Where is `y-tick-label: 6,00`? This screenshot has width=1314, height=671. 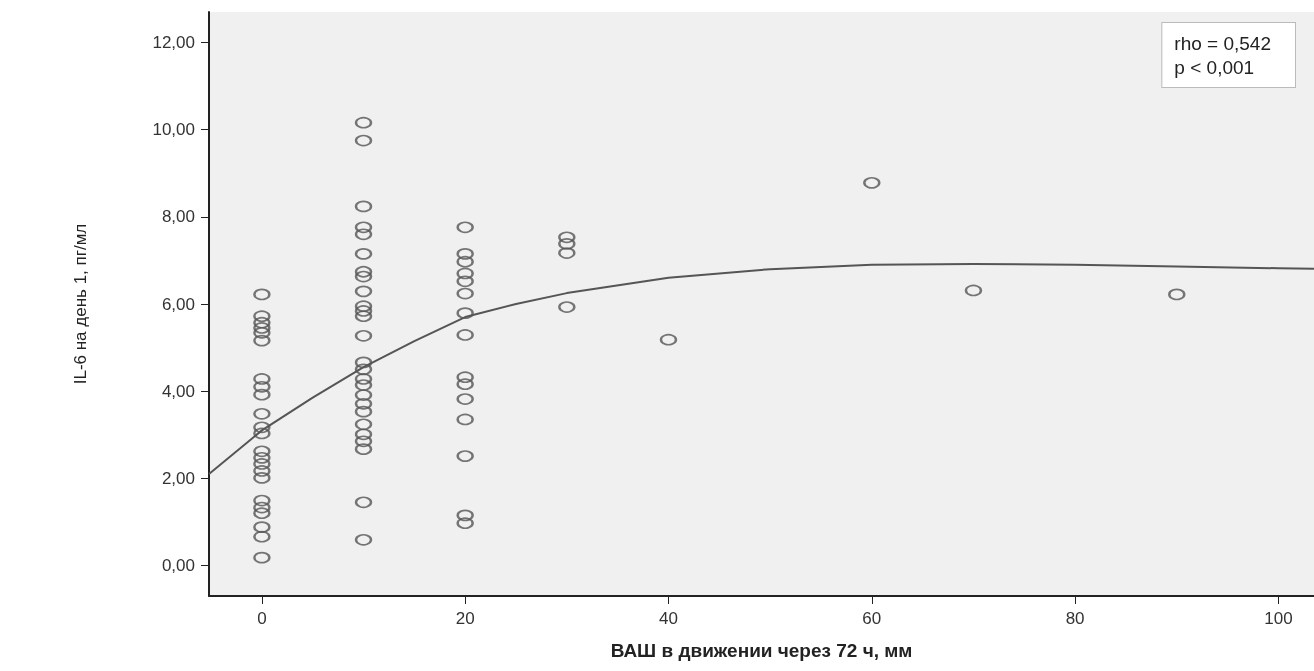 y-tick-label: 6,00 is located at coordinates (178, 304).